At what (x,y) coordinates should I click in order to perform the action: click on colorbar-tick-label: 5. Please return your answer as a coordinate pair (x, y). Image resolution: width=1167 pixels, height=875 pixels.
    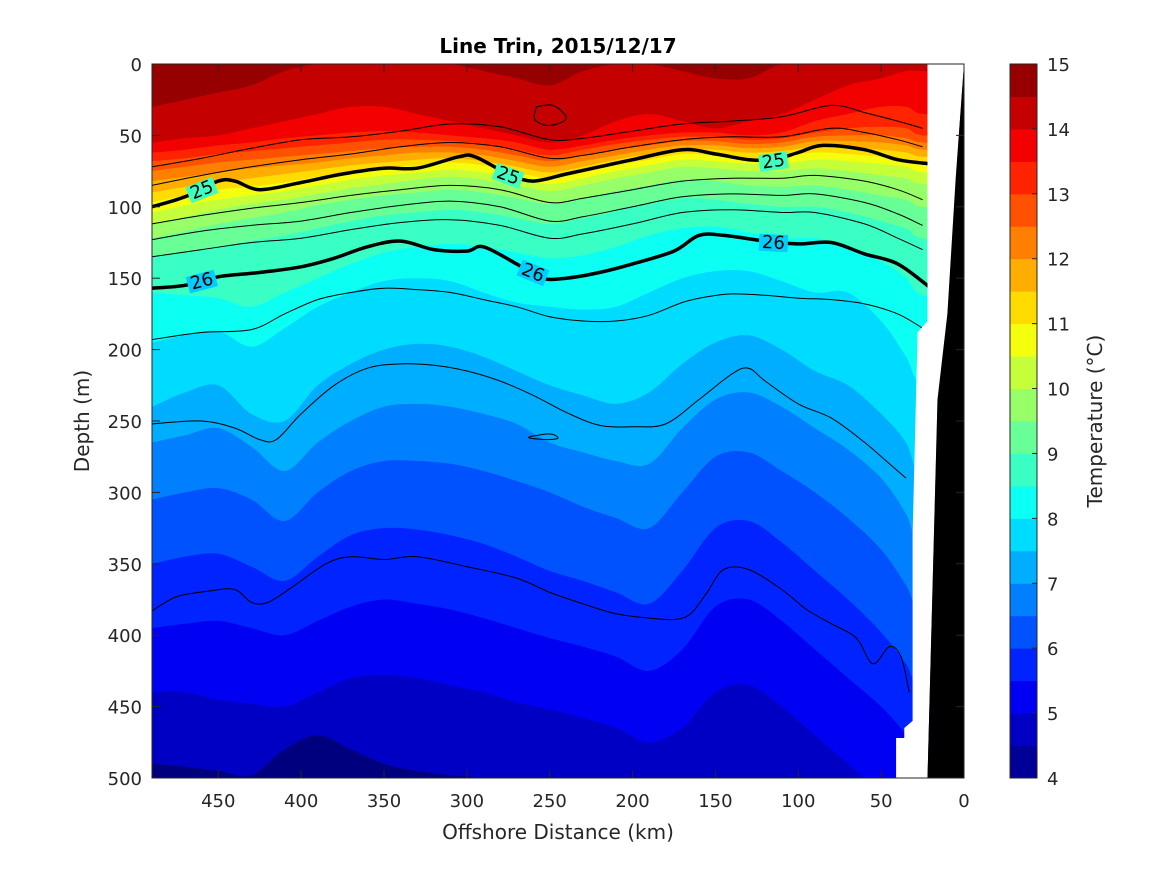
    Looking at the image, I should click on (1052, 714).